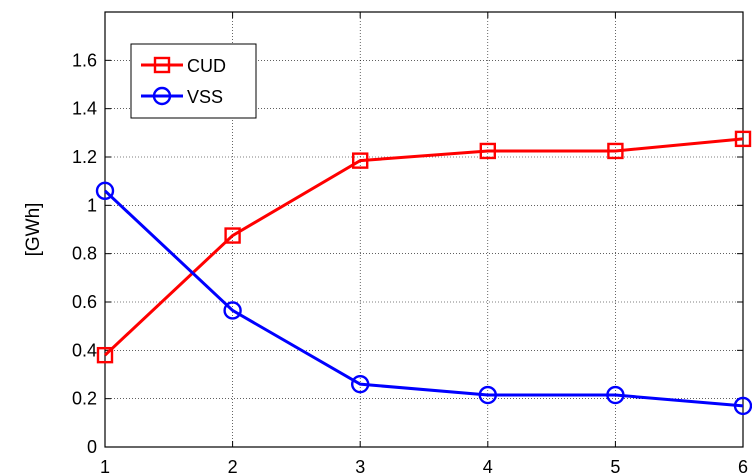 Image resolution: width=752 pixels, height=475 pixels. What do you see at coordinates (182, 96) in the screenshot?
I see `legend-item-vss: VSS` at bounding box center [182, 96].